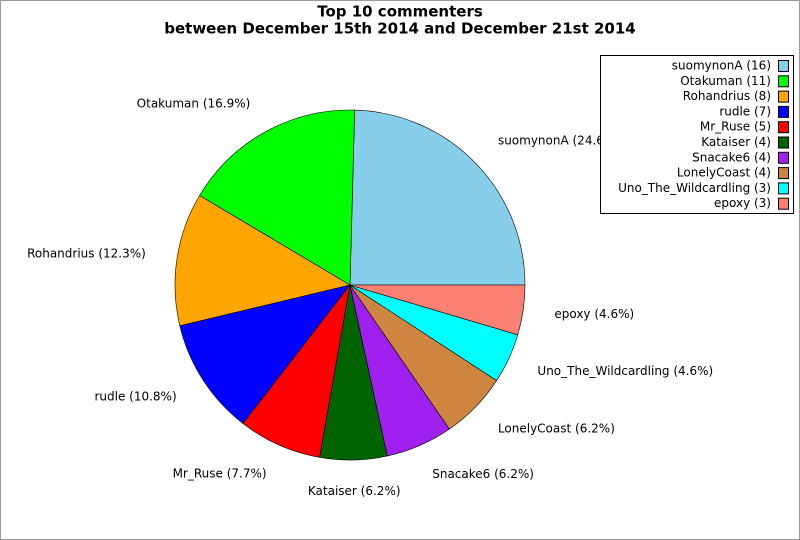 The width and height of the screenshot is (800, 540). What do you see at coordinates (354, 491) in the screenshot?
I see `slice-label: Kataiser (6.2%)` at bounding box center [354, 491].